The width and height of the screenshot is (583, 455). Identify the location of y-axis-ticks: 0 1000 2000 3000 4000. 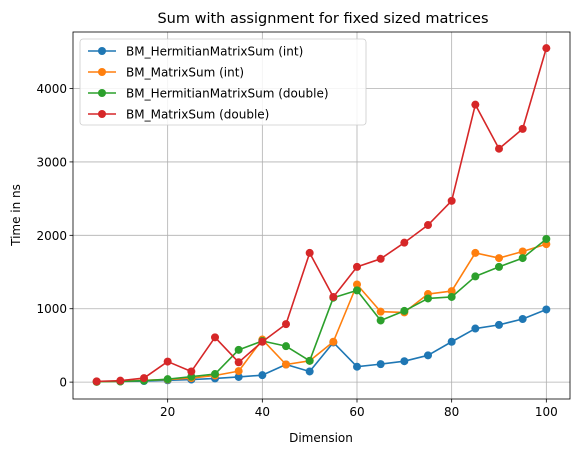
(54, 236).